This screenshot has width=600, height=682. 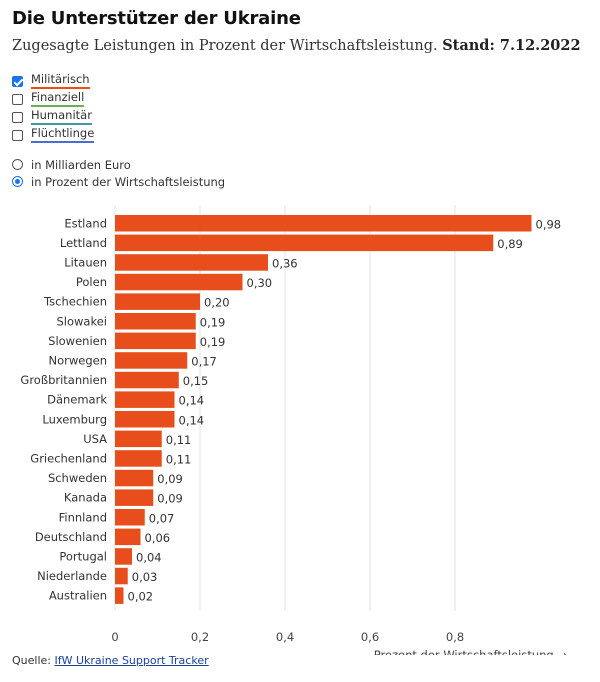 I want to click on category-label-15: Finnland, so click(x=83, y=517).